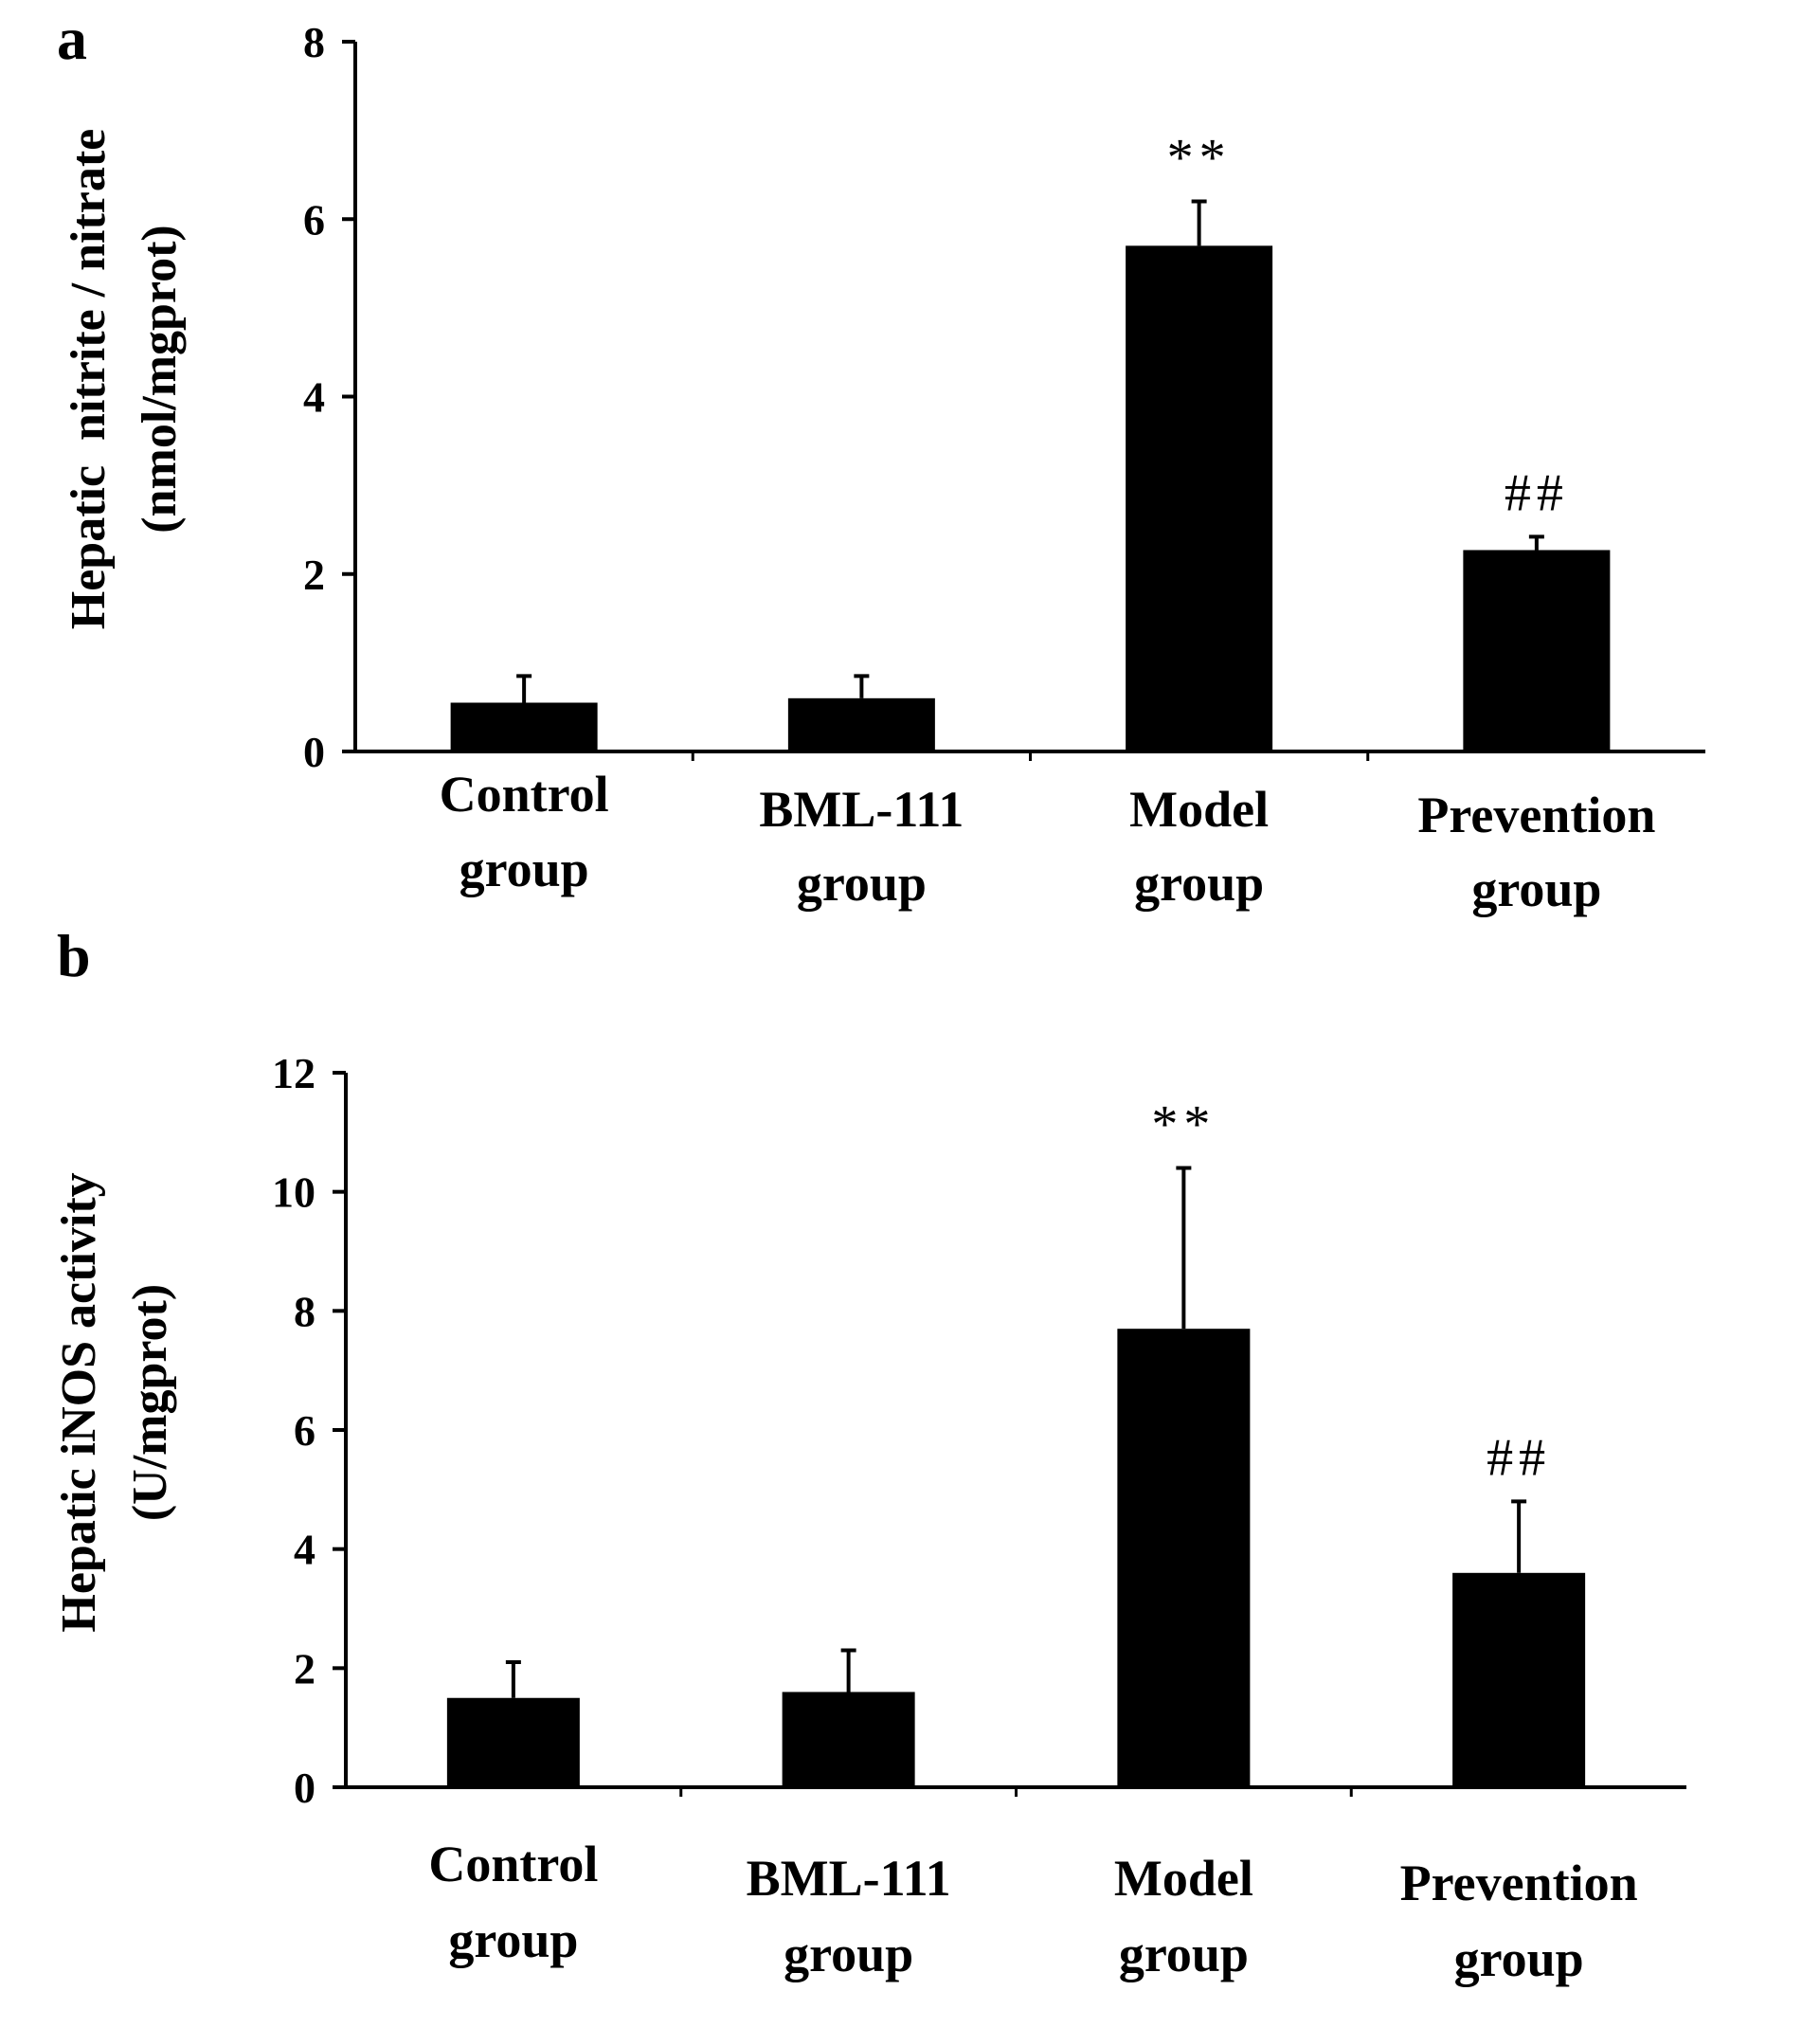 This screenshot has width=1820, height=2027. Describe the element at coordinates (79, 1402) in the screenshot. I see `y-axis-label: Hepatic iNOS activity` at that location.